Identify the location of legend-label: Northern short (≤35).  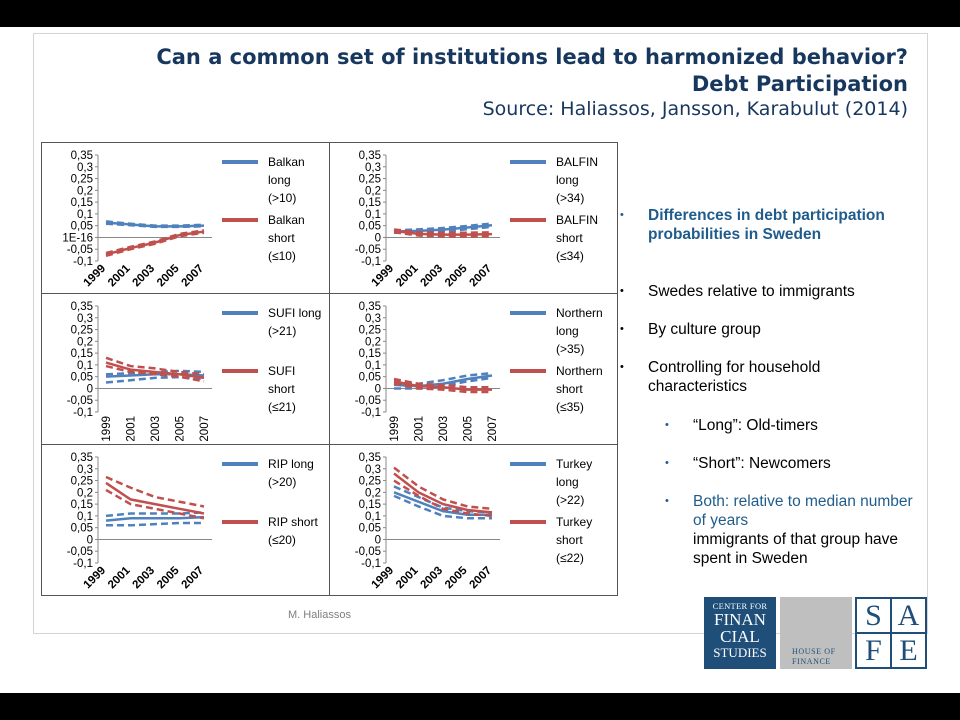
(579, 389).